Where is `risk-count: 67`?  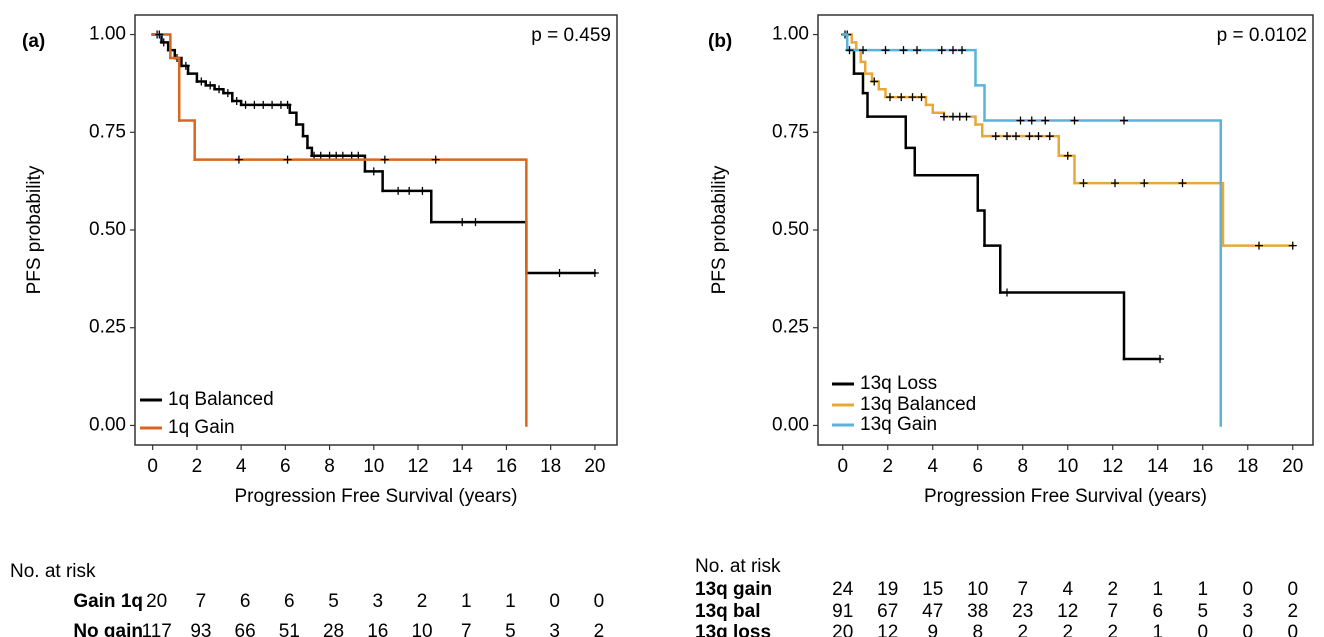
risk-count: 67 is located at coordinates (887, 611).